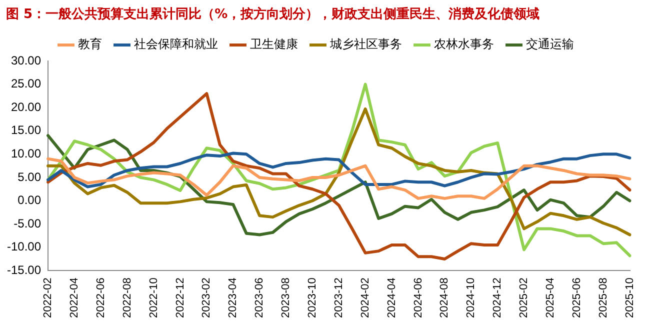 This screenshot has width=646, height=327. Describe the element at coordinates (498, 298) in the screenshot. I see `x-tick-label: 2024-12` at that location.